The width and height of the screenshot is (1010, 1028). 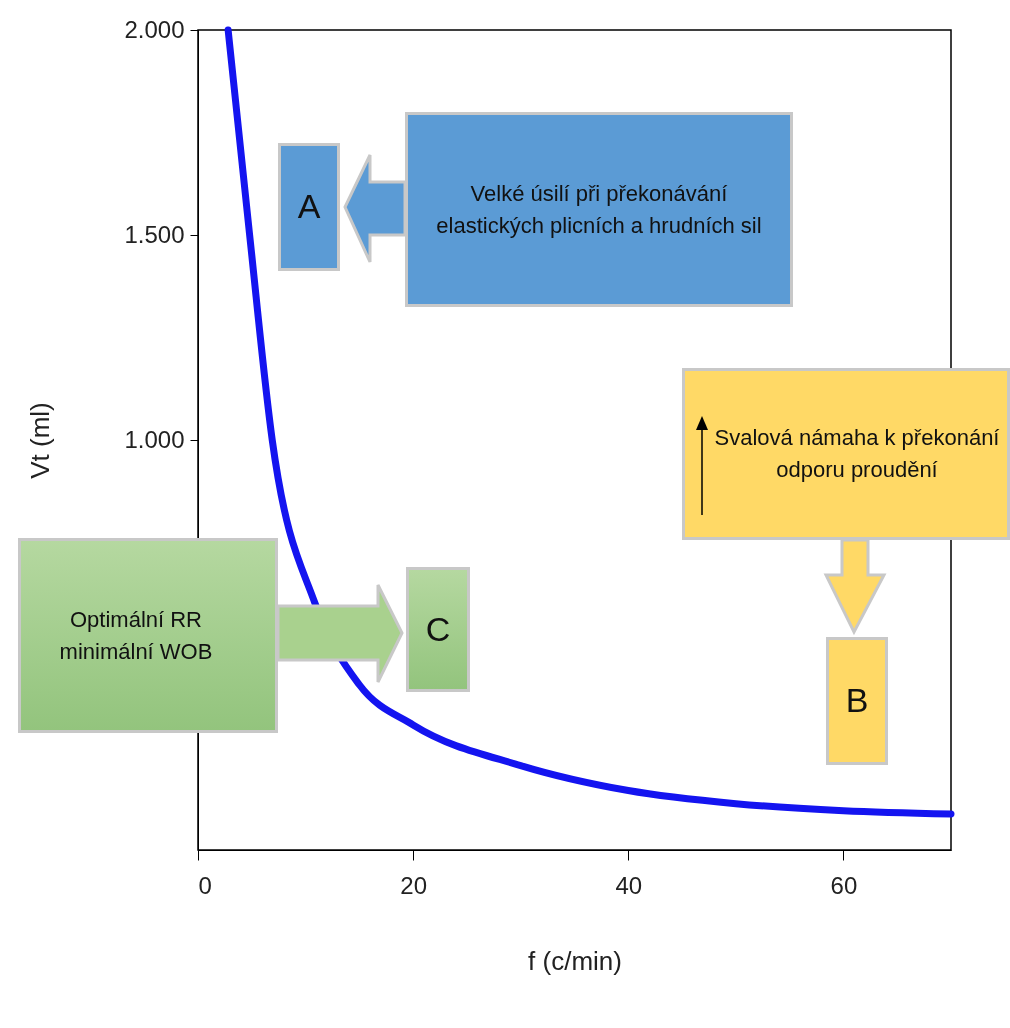 I want to click on y-tick-label: 2.000, so click(x=154, y=29).